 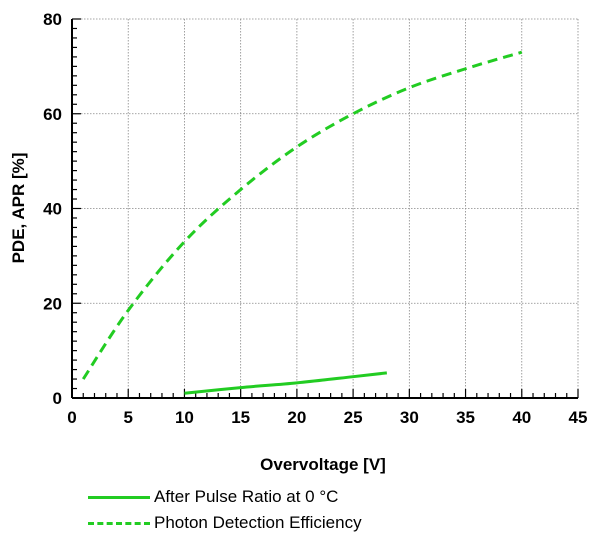 What do you see at coordinates (258, 522) in the screenshot?
I see `legend-label-pde: Photon Detection Efficiency` at bounding box center [258, 522].